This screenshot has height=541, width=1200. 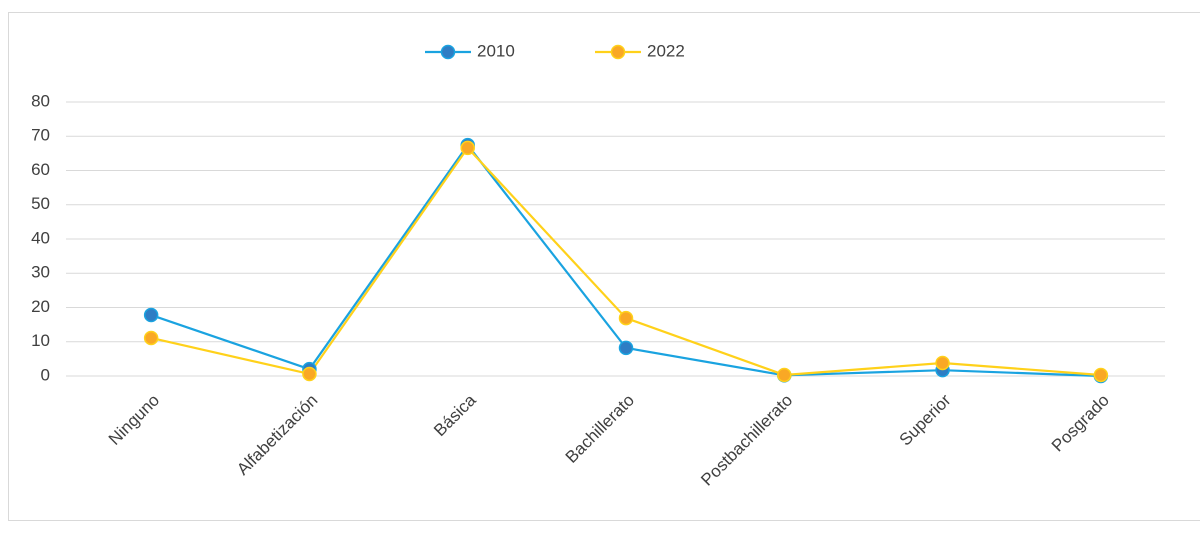 What do you see at coordinates (40, 237) in the screenshot?
I see `y-tick-label: 40` at bounding box center [40, 237].